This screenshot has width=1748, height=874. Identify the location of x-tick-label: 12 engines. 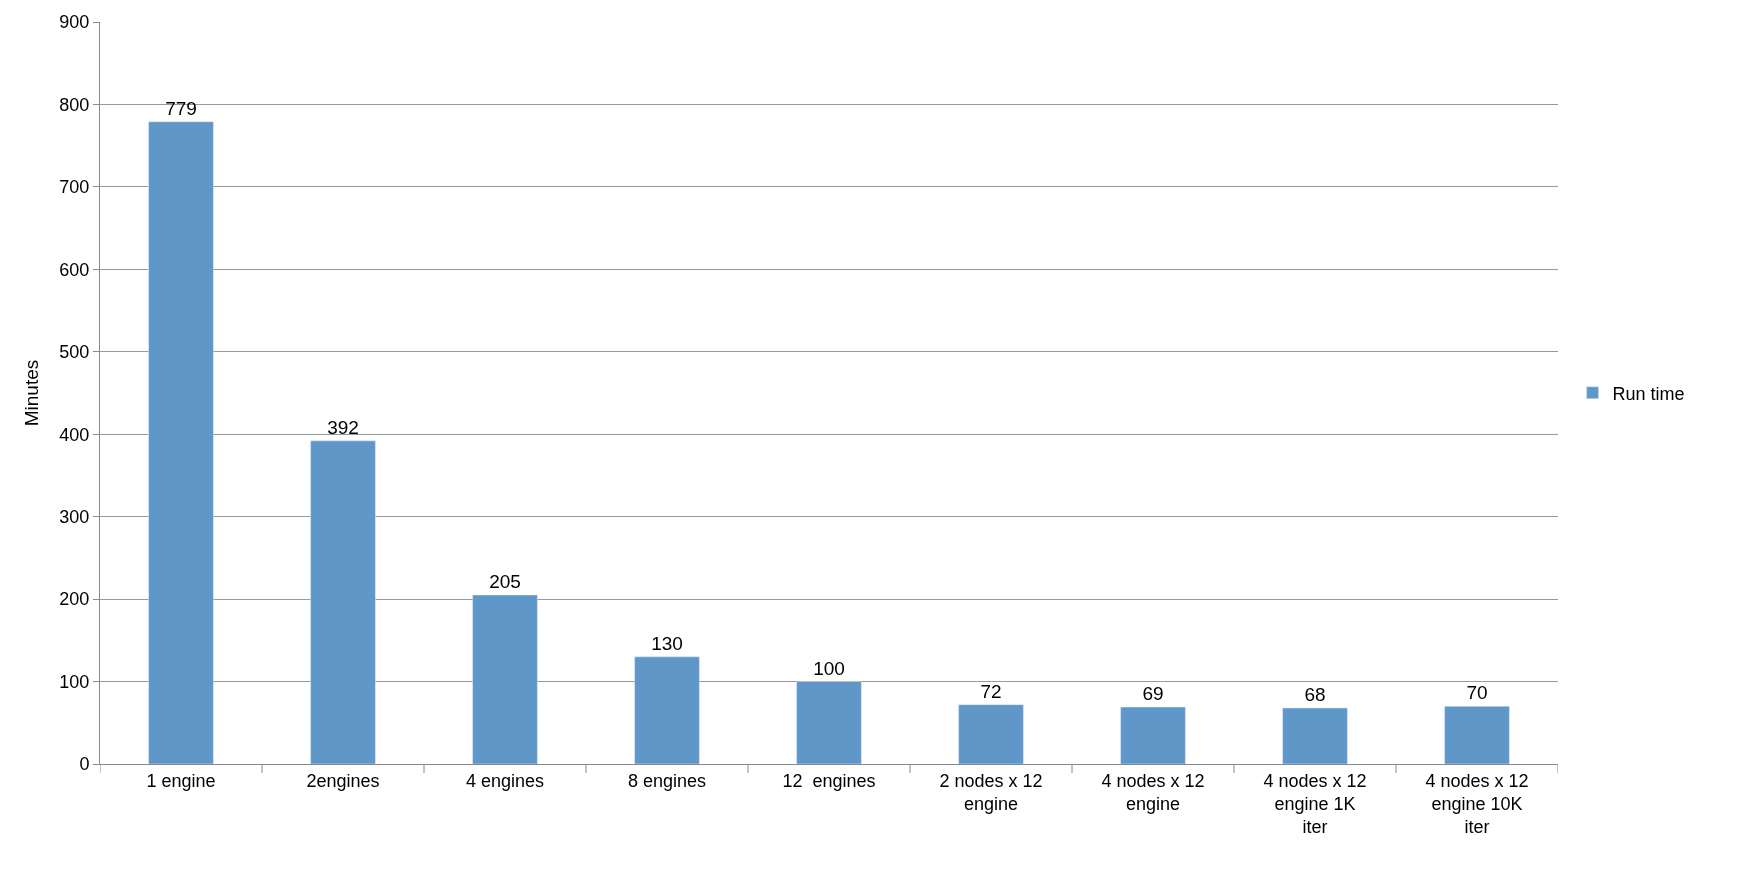
(829, 780).